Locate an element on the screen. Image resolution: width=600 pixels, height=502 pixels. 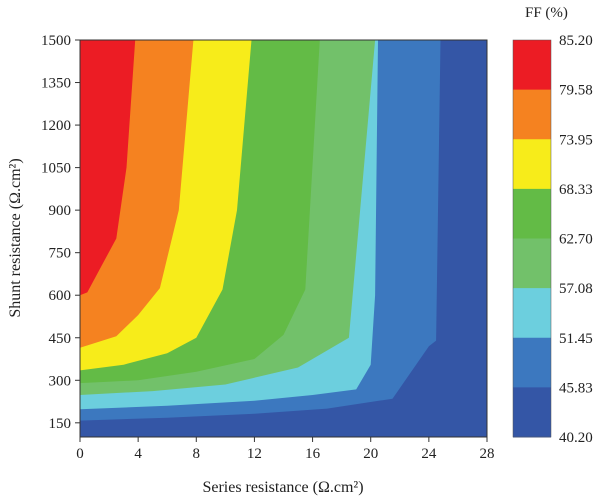
colorbar-frame is located at coordinates (532, 238).